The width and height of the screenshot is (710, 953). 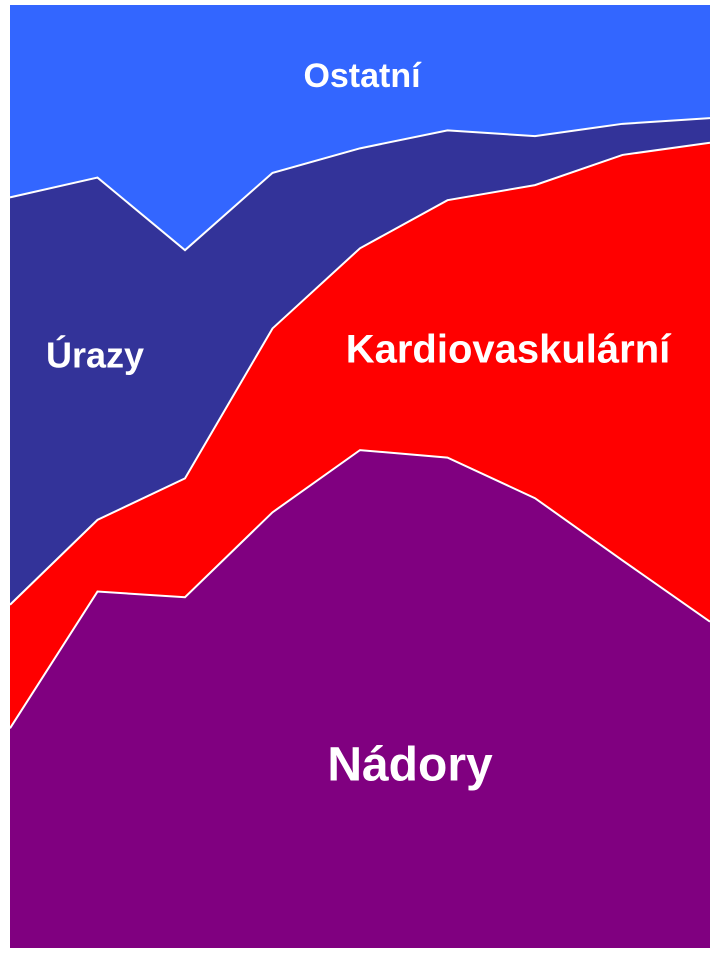 What do you see at coordinates (95, 355) in the screenshot?
I see `series-label: Úrazy` at bounding box center [95, 355].